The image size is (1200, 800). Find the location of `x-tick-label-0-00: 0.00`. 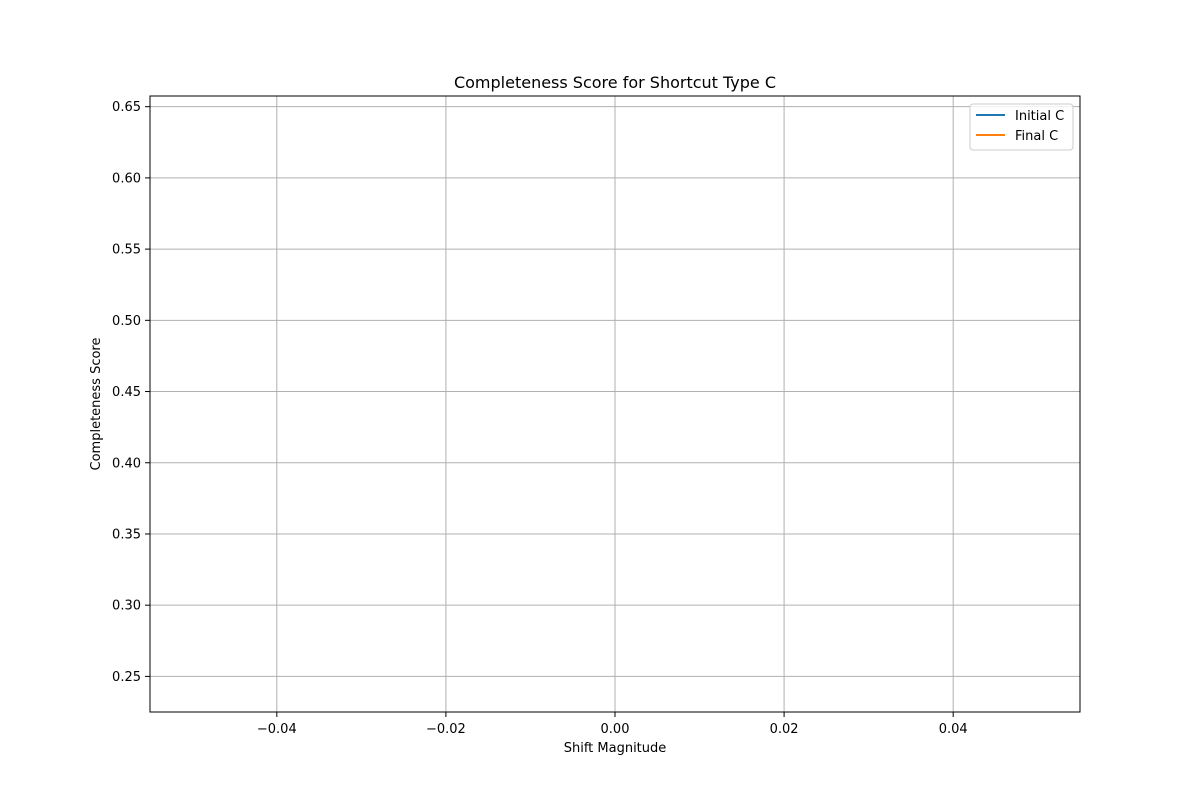

x-tick-label-0-00: 0.00 is located at coordinates (615, 729).